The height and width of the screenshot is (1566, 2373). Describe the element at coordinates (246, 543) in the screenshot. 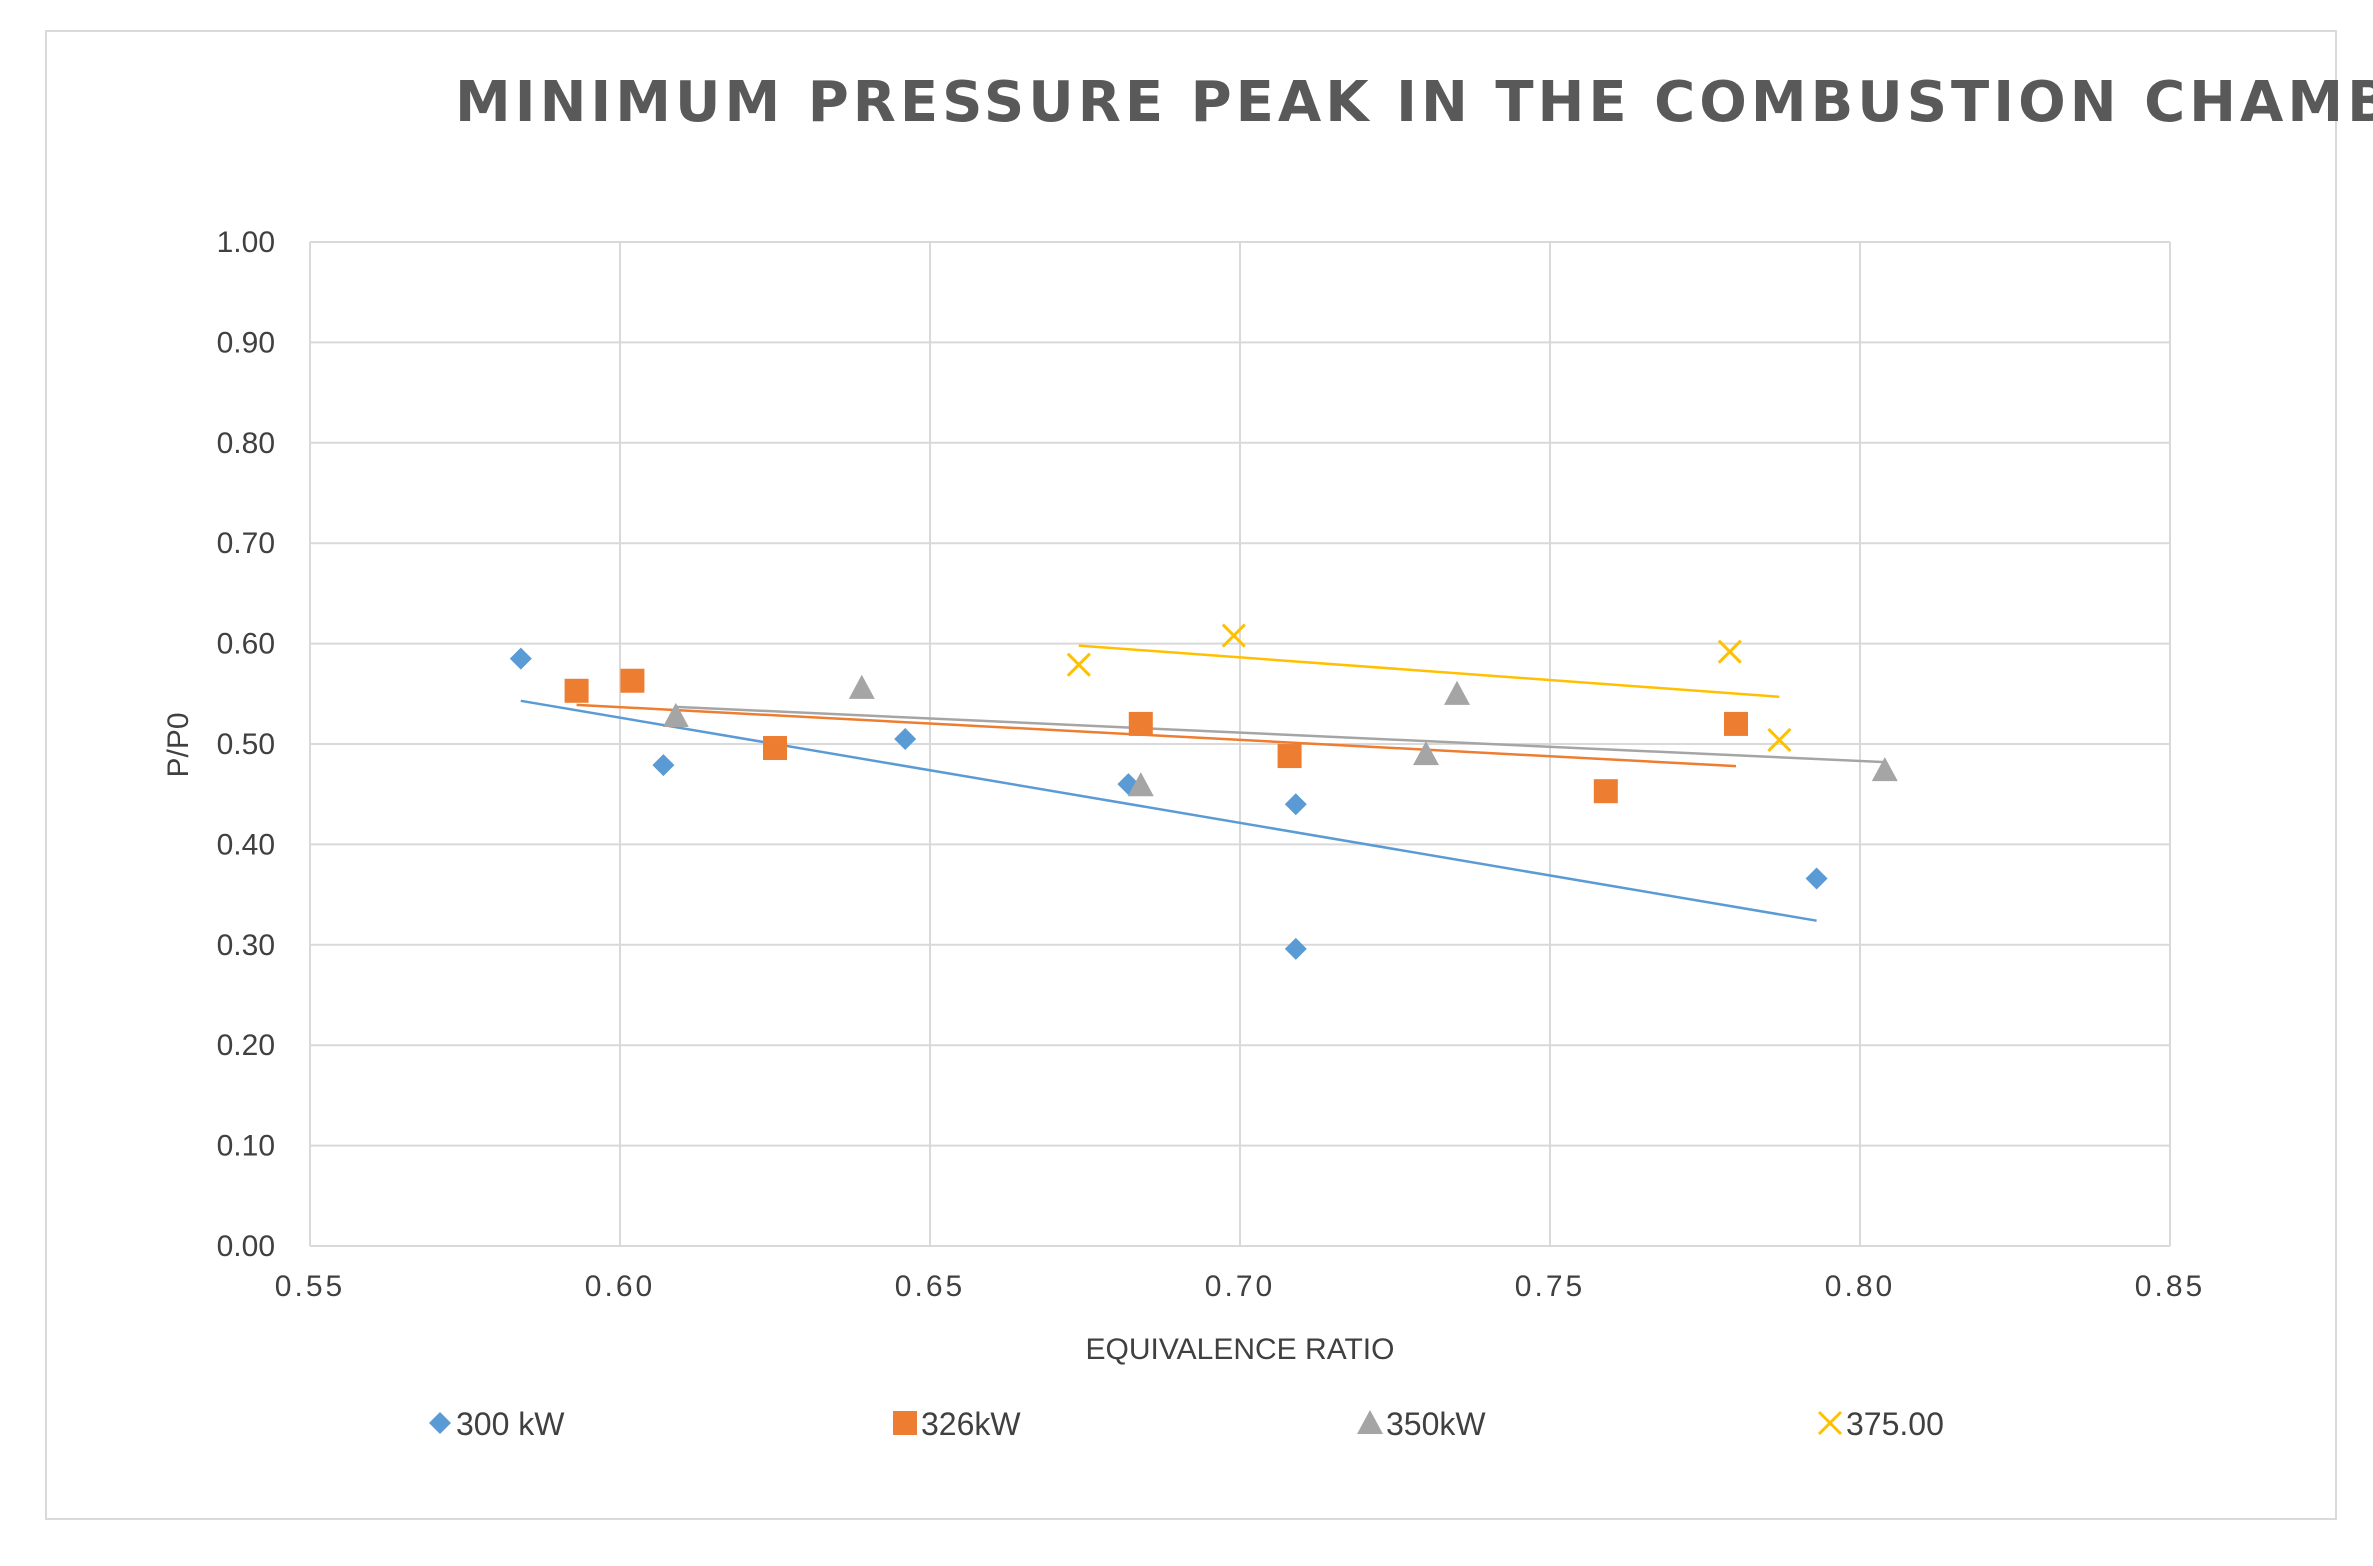

I see `y-tick-label: 0.70` at that location.